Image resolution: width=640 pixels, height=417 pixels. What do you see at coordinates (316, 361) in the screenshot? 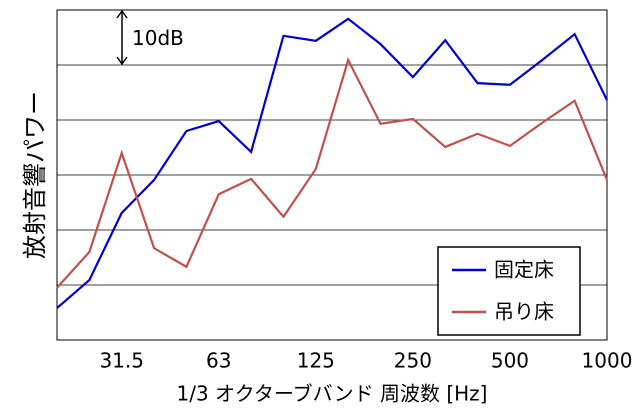
I see `x-tick-label: 125` at bounding box center [316, 361].